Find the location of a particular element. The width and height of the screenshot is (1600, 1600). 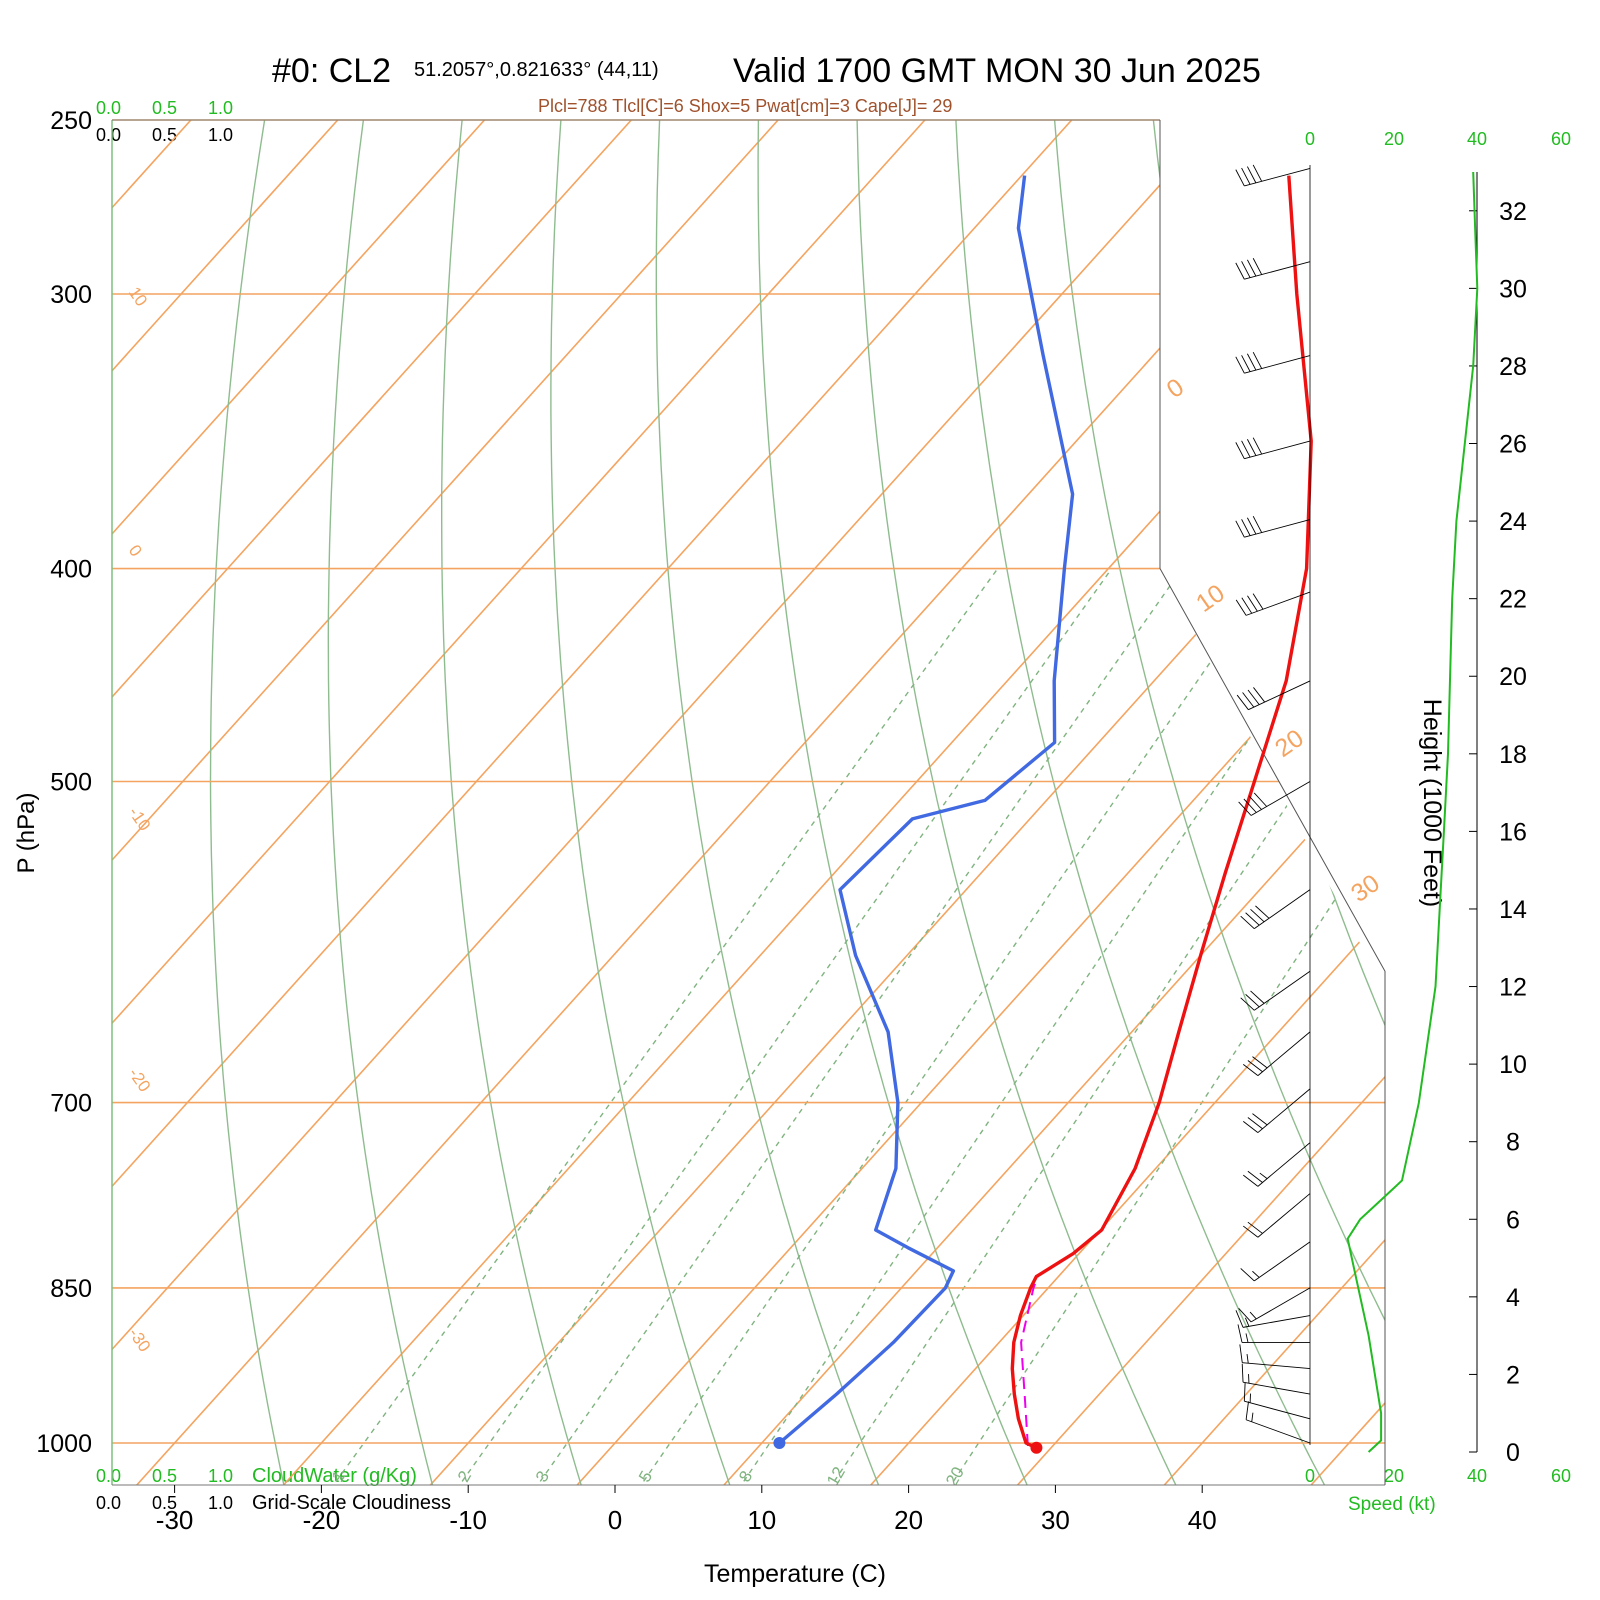

height-tick-label: 4 is located at coordinates (1513, 1298).